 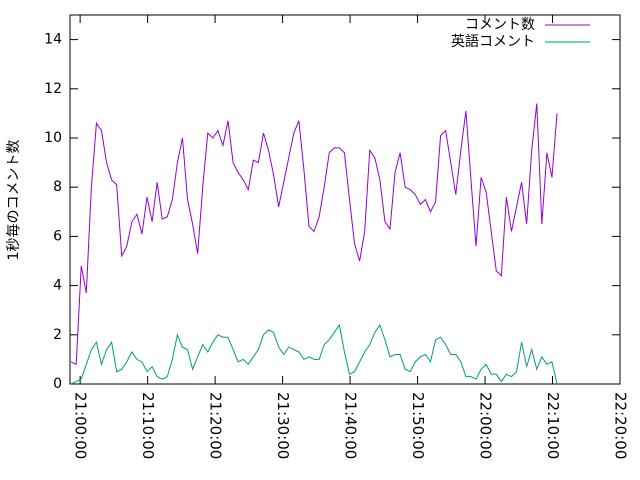 What do you see at coordinates (621, 425) in the screenshot?
I see `x-tick-label: 22:20:00` at bounding box center [621, 425].